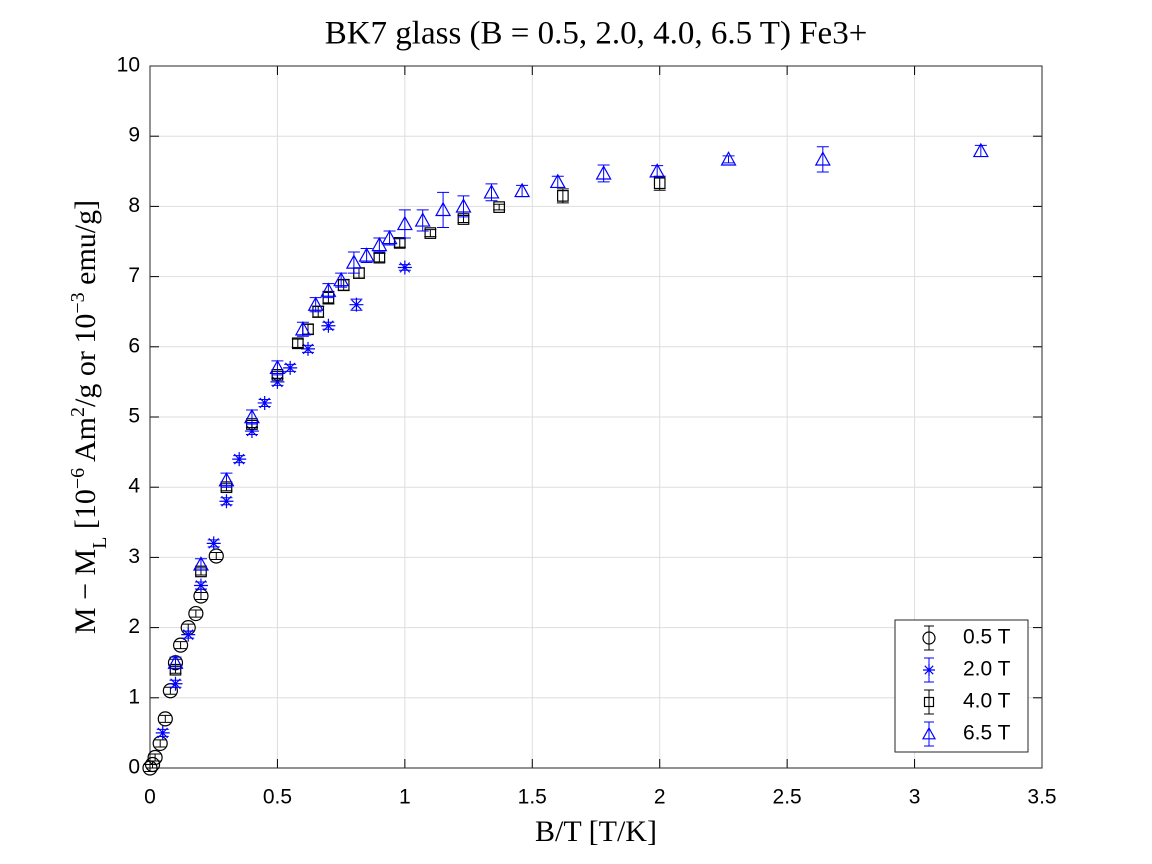  Describe the element at coordinates (134, 626) in the screenshot. I see `y-tick-label: 2` at that location.